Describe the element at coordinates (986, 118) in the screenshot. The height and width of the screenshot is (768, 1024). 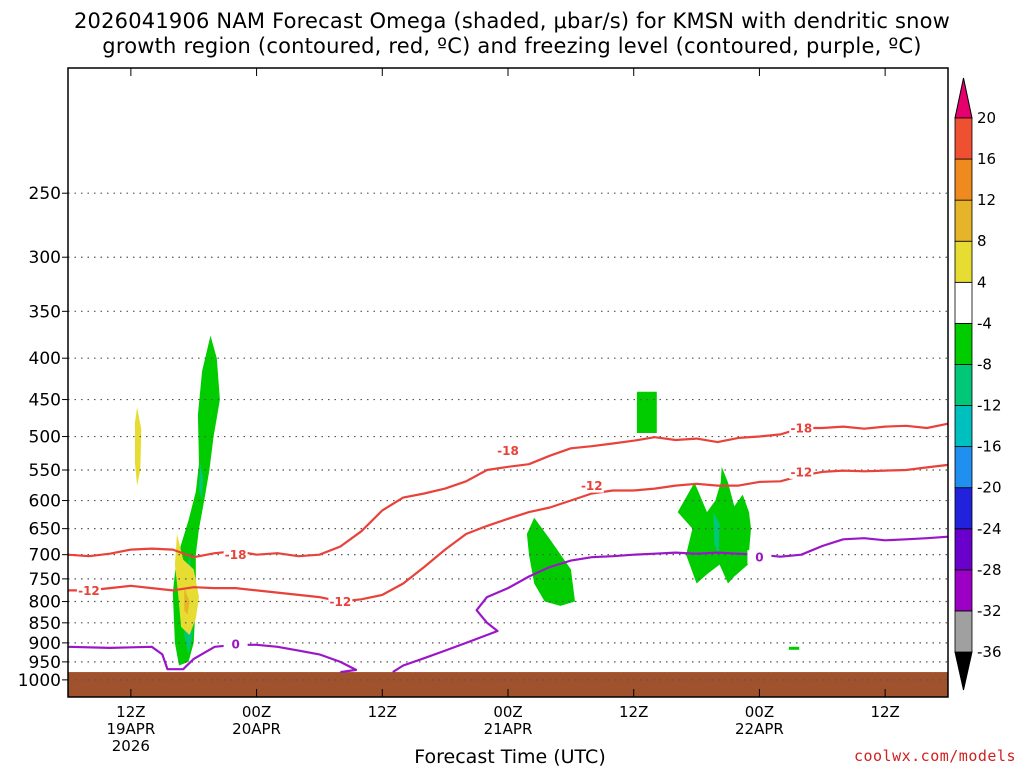
I see `colorbar-label: 20` at that location.